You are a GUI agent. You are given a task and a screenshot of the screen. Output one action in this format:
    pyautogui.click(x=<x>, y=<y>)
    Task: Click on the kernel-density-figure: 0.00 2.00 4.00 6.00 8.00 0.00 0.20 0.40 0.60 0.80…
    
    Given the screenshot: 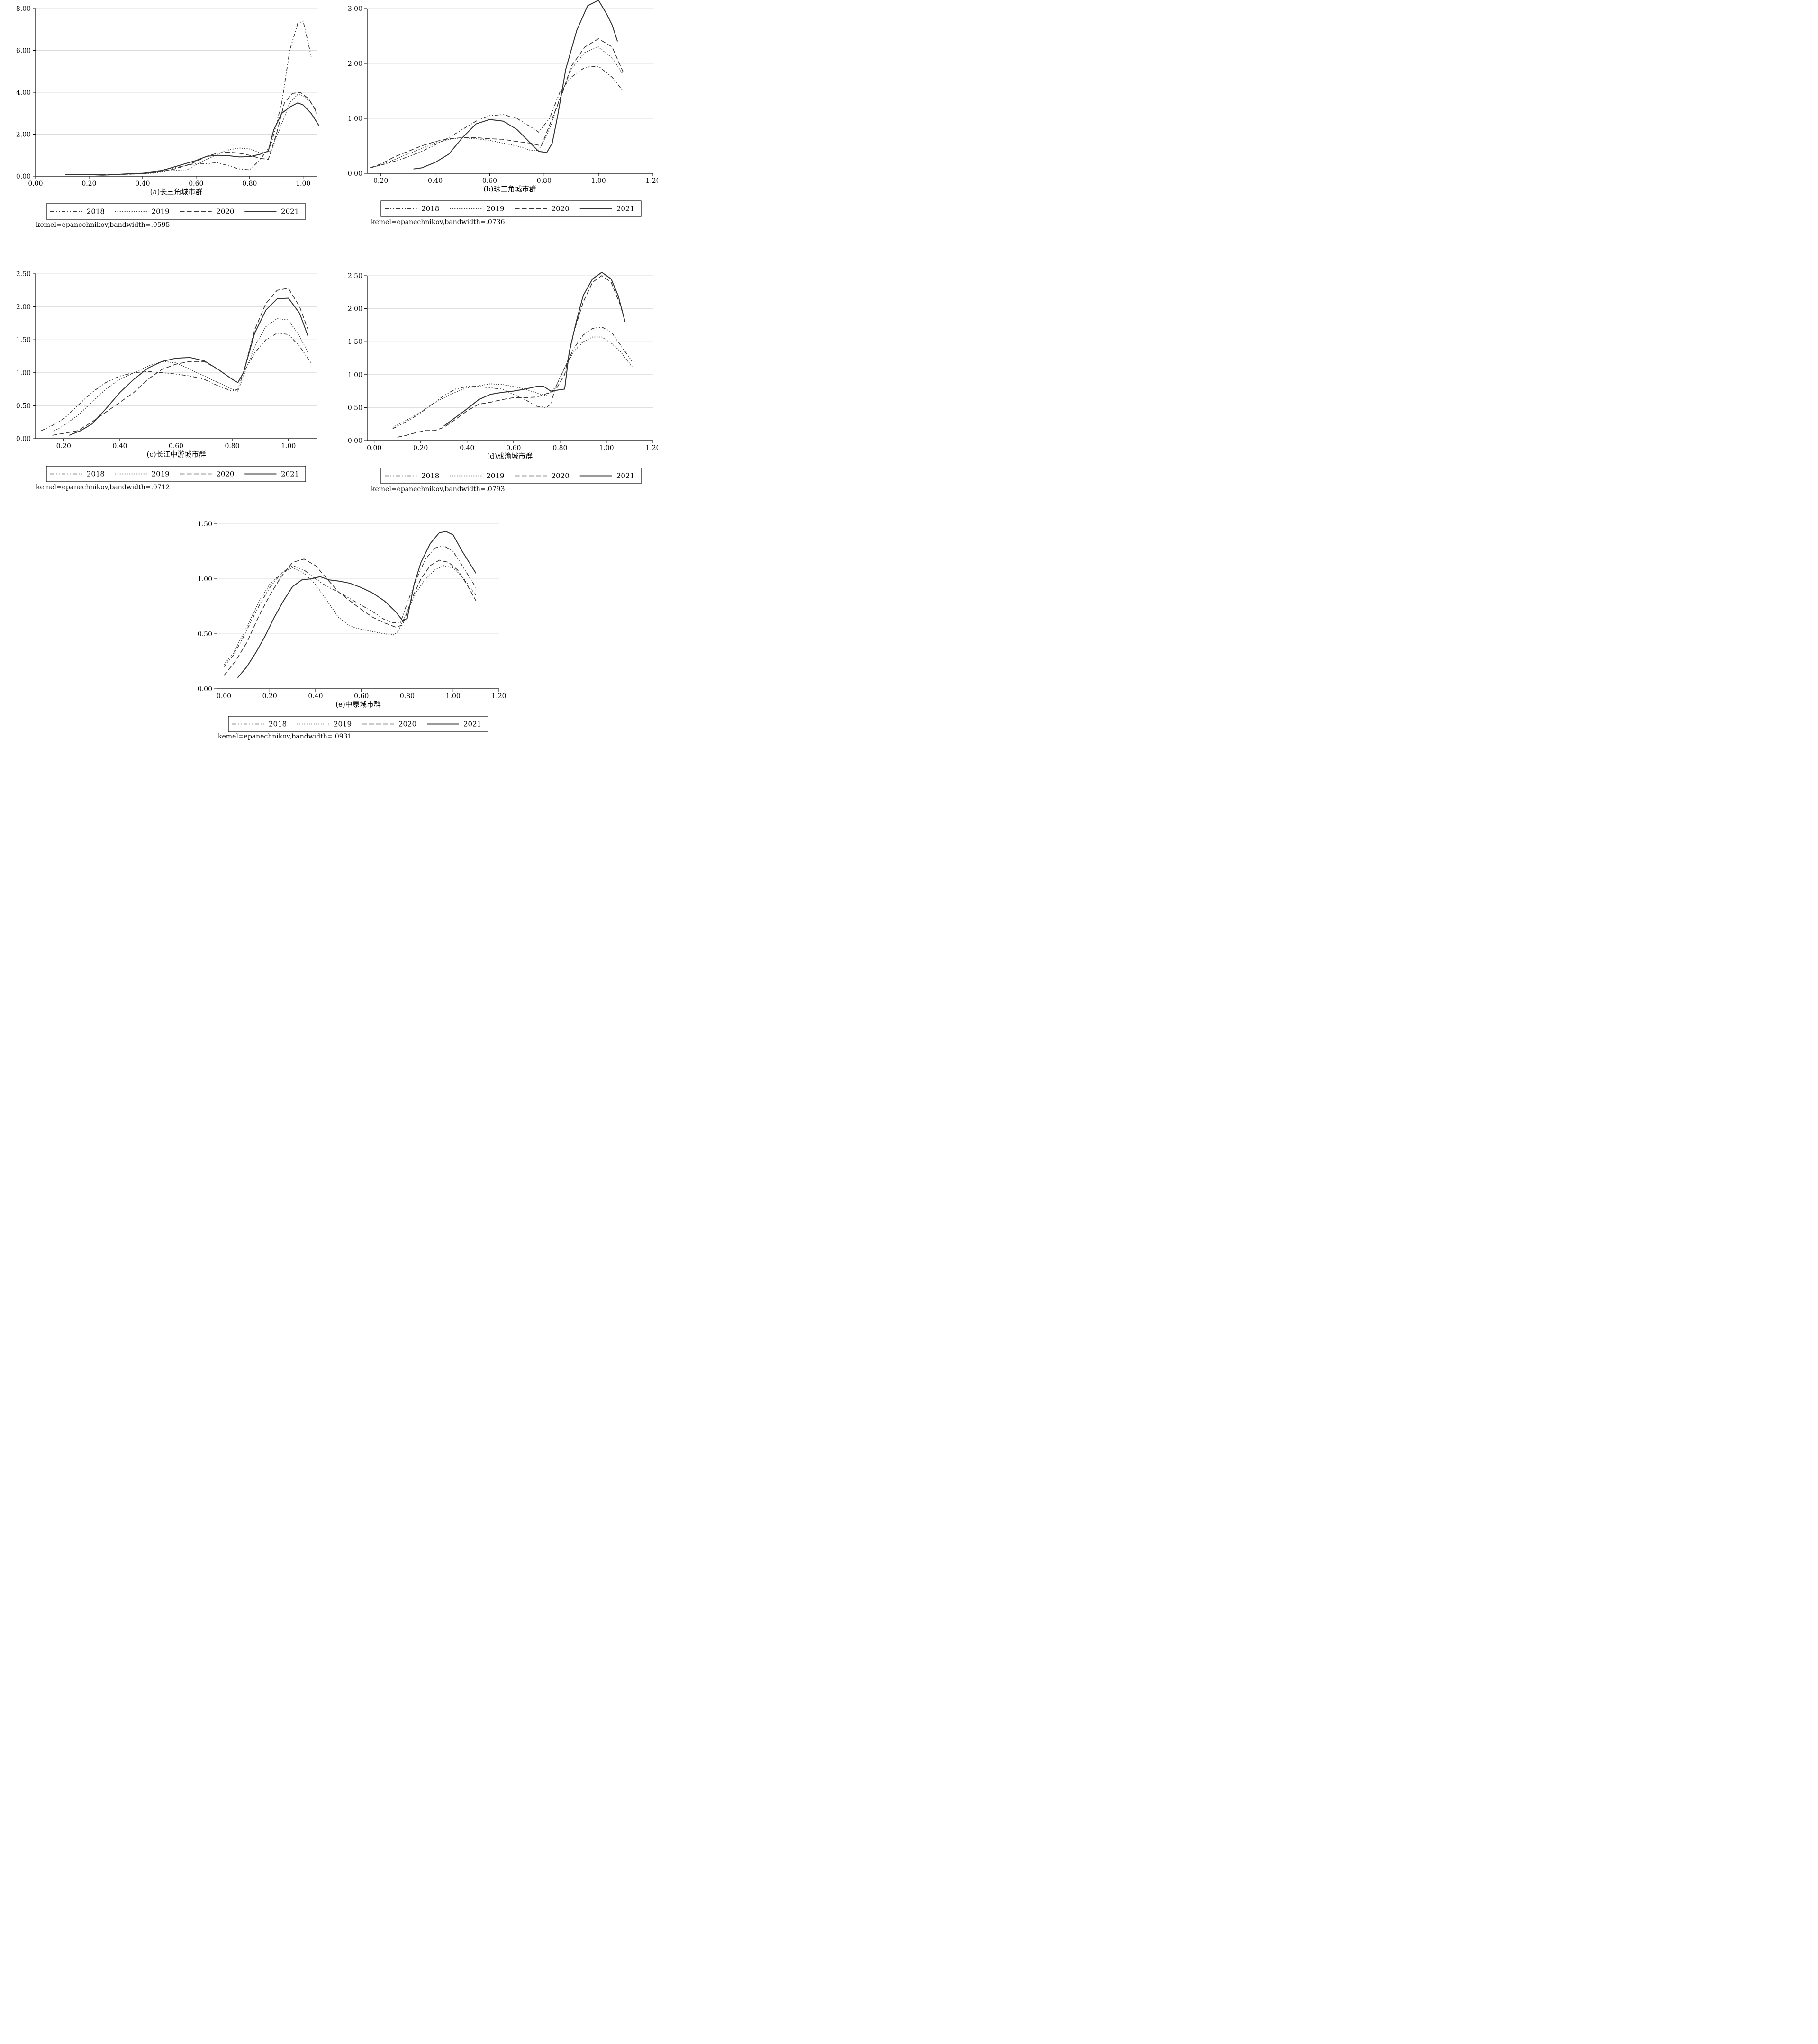 What is the action you would take?
    pyautogui.click(x=337, y=370)
    